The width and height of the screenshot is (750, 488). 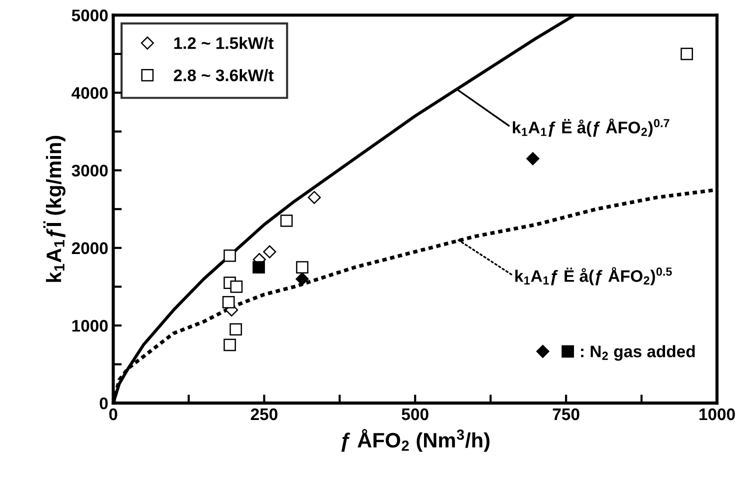 I want to click on x-tick-label: 250, so click(x=264, y=414).